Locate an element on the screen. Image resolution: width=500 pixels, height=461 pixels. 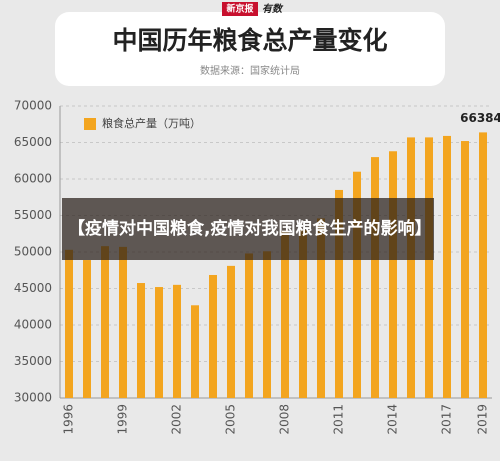
logo-box is located at coordinates (240, 9).